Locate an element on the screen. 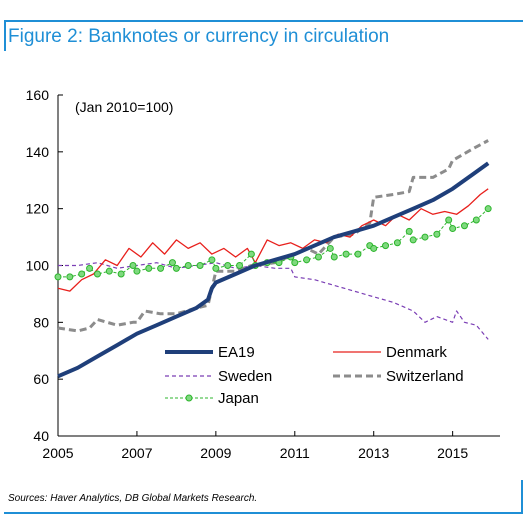  legend: EA19 Denmark Sweden Switzerland Japan is located at coordinates (314, 375).